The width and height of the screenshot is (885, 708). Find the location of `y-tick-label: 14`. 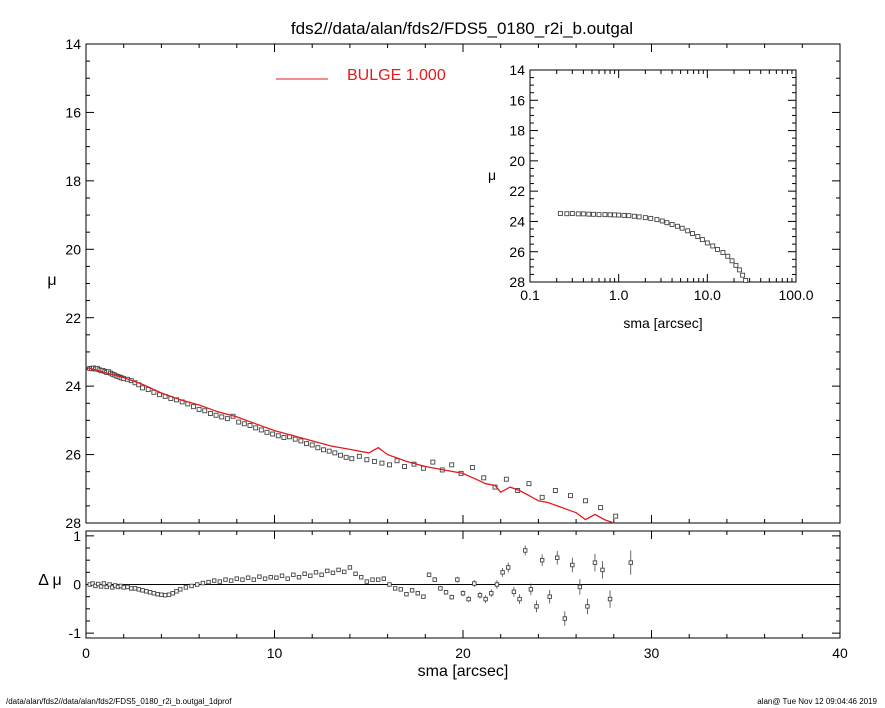

y-tick-label: 14 is located at coordinates (517, 70).